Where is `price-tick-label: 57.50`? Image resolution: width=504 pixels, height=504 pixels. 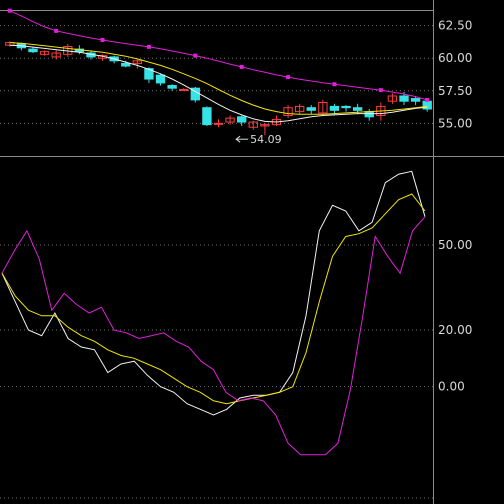
price-tick-label: 57.50 is located at coordinates (455, 91).